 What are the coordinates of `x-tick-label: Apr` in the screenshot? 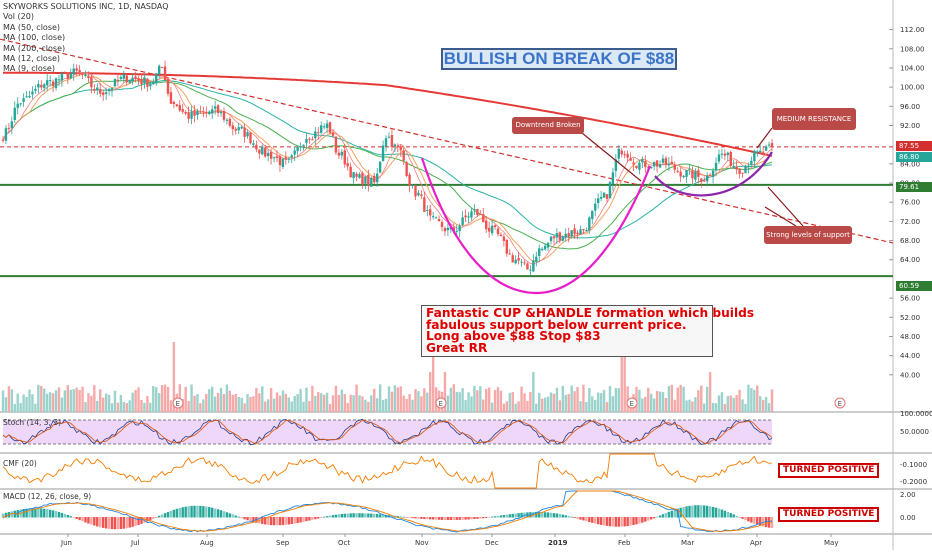 It's located at (756, 543).